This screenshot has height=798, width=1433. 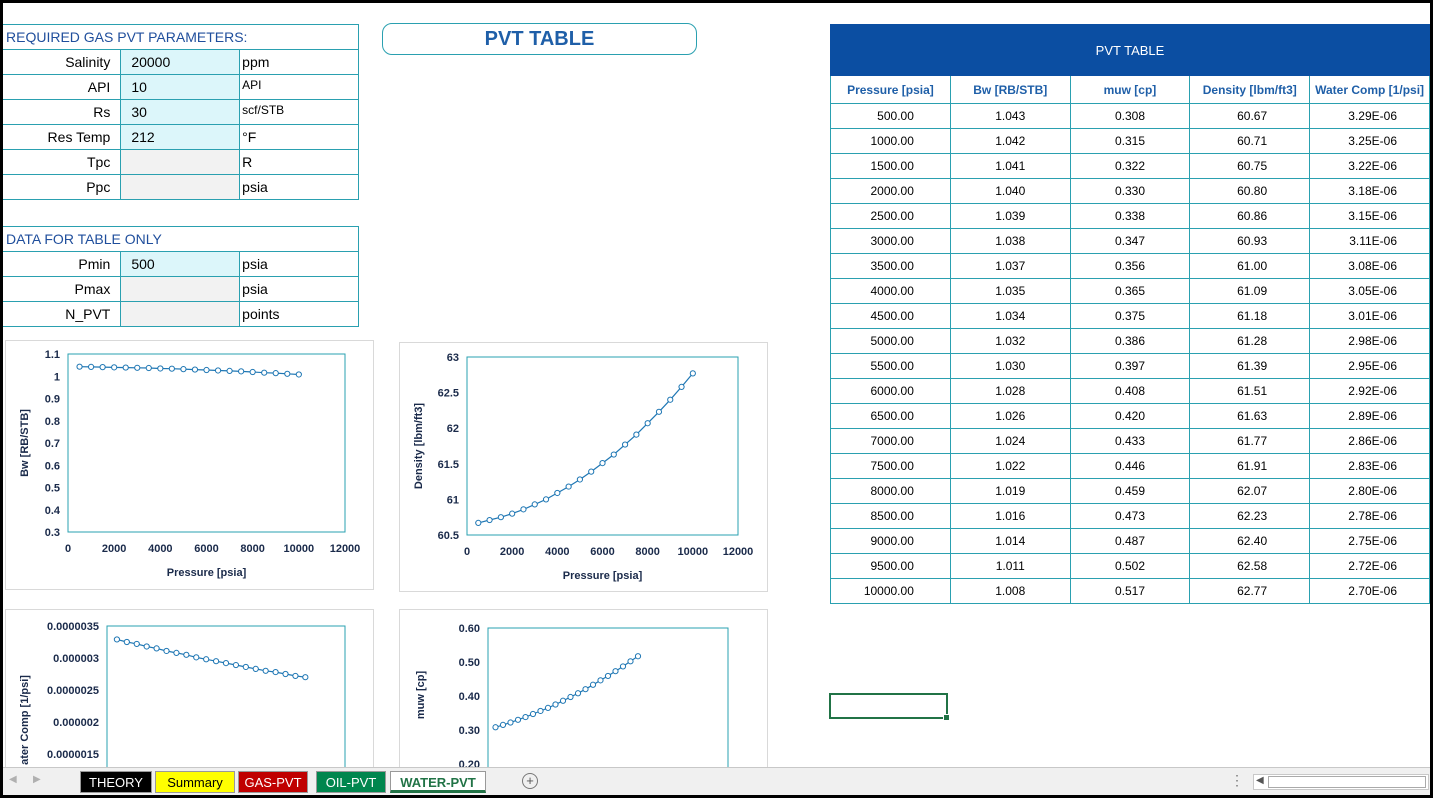 I want to click on tab-summary: Summary, so click(x=195, y=782).